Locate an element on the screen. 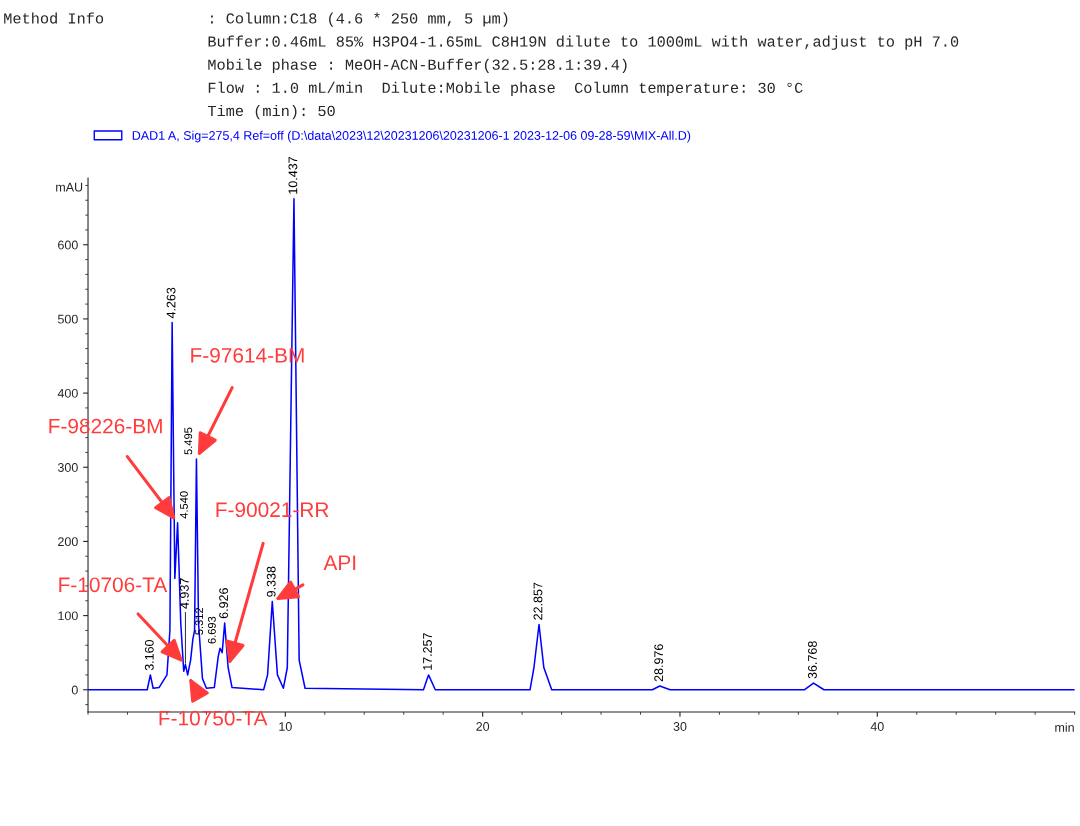 The image size is (1080, 826). text: Time (min): 50 is located at coordinates (271, 112).